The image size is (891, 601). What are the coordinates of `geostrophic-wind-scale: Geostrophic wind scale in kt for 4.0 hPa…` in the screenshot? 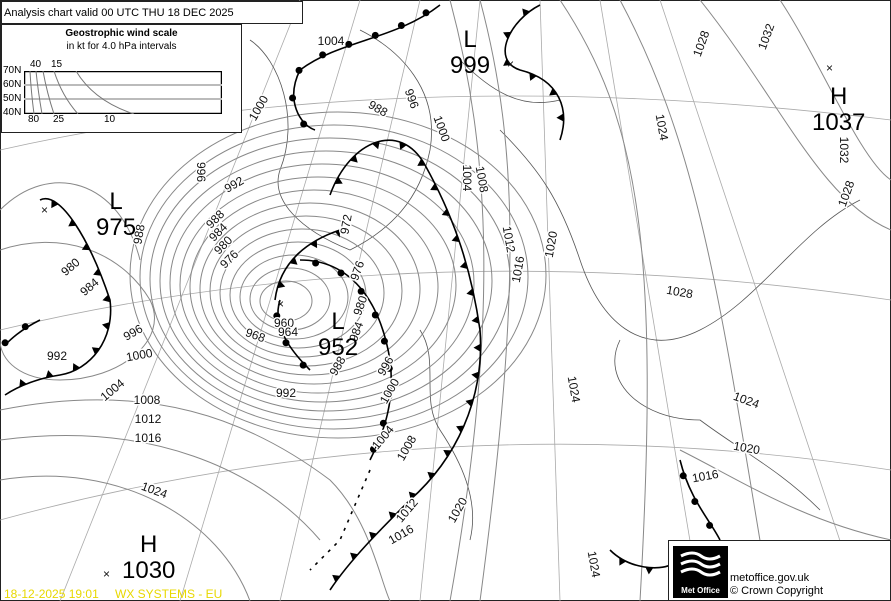 It's located at (121, 78).